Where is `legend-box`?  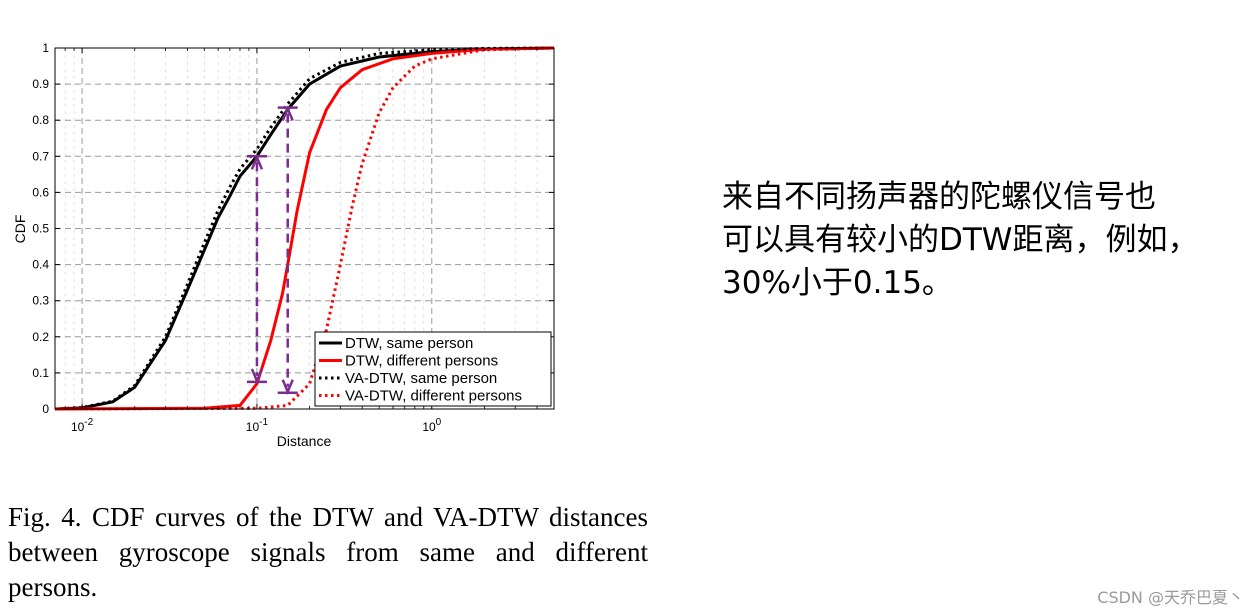
legend-box is located at coordinates (433, 369).